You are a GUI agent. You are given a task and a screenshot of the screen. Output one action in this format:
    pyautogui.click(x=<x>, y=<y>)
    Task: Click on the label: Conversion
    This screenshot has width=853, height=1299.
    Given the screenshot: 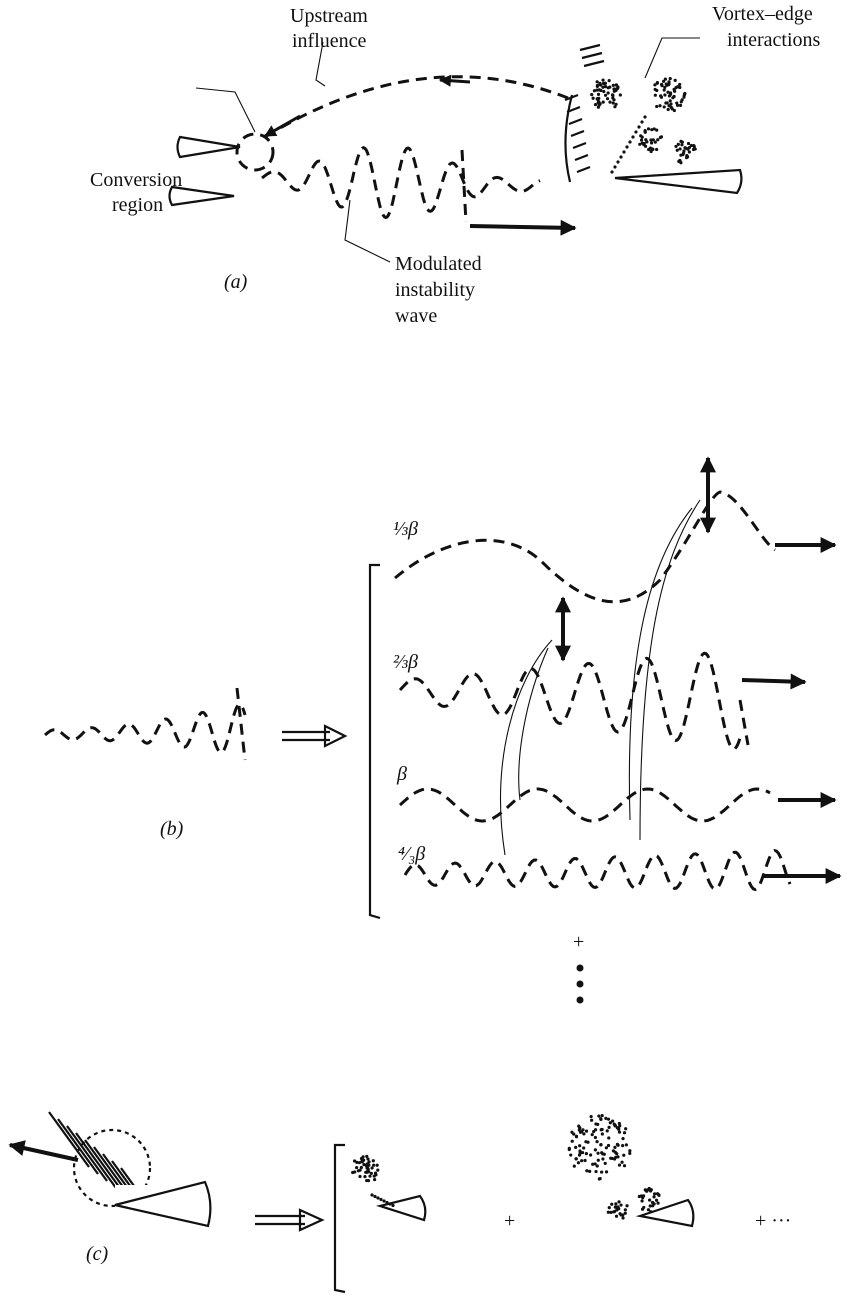 What is the action you would take?
    pyautogui.click(x=136, y=180)
    